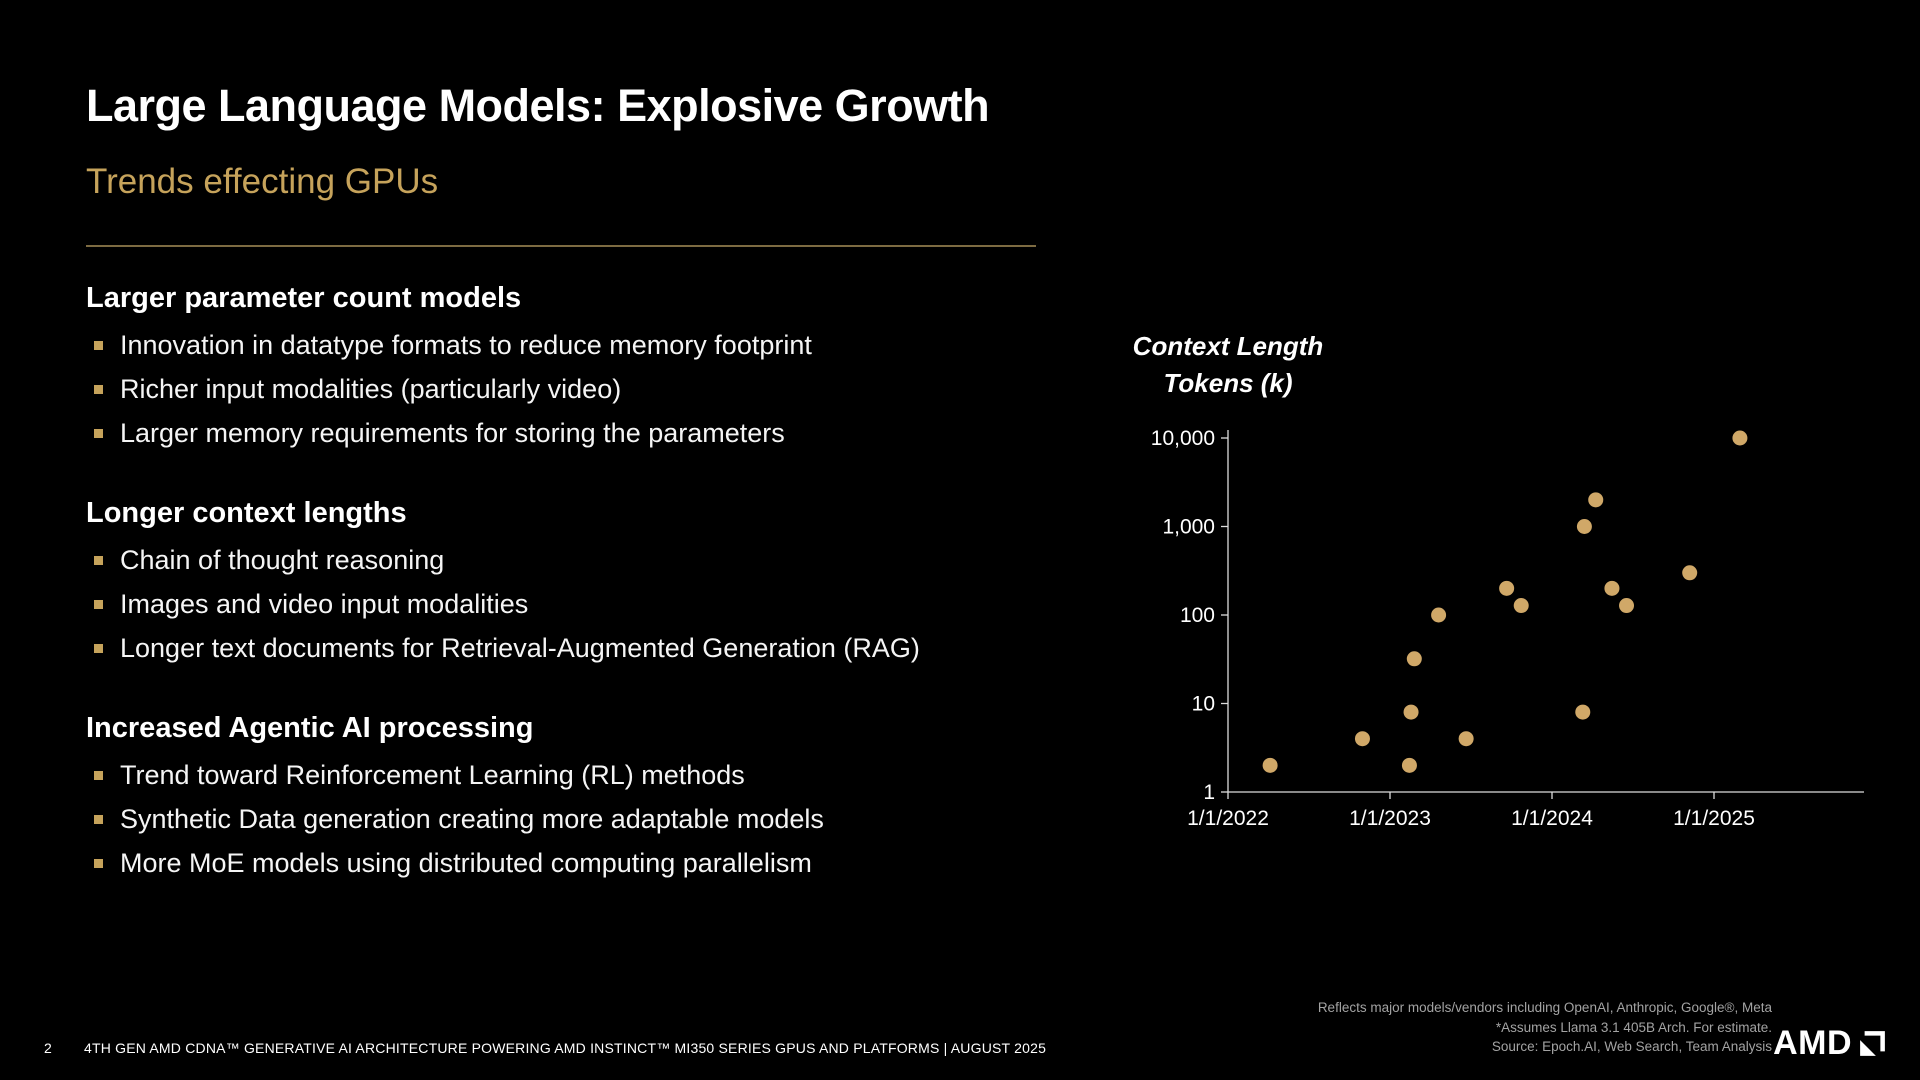 The height and width of the screenshot is (1080, 1920). Describe the element at coordinates (1183, 438) in the screenshot. I see `svg-text: 10,000` at that location.